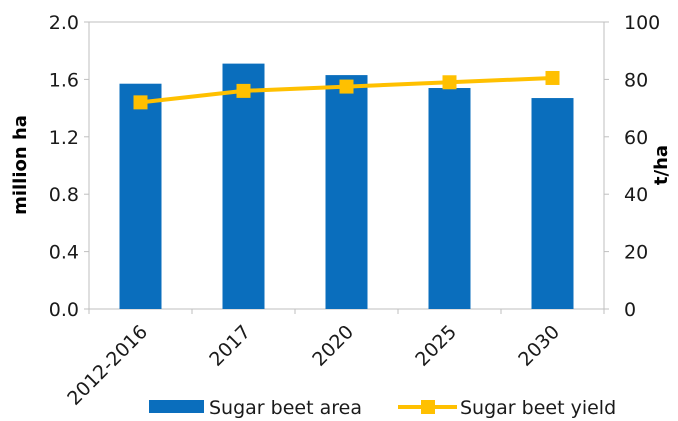  Describe the element at coordinates (661, 165) in the screenshot. I see `right-axis-title: t/ha` at that location.